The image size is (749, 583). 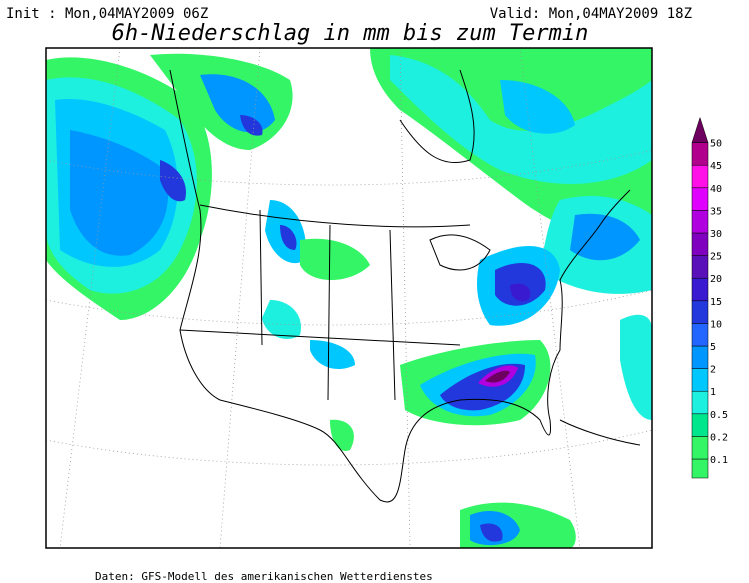 What do you see at coordinates (716, 211) in the screenshot?
I see `colorbar-label: 35` at bounding box center [716, 211].